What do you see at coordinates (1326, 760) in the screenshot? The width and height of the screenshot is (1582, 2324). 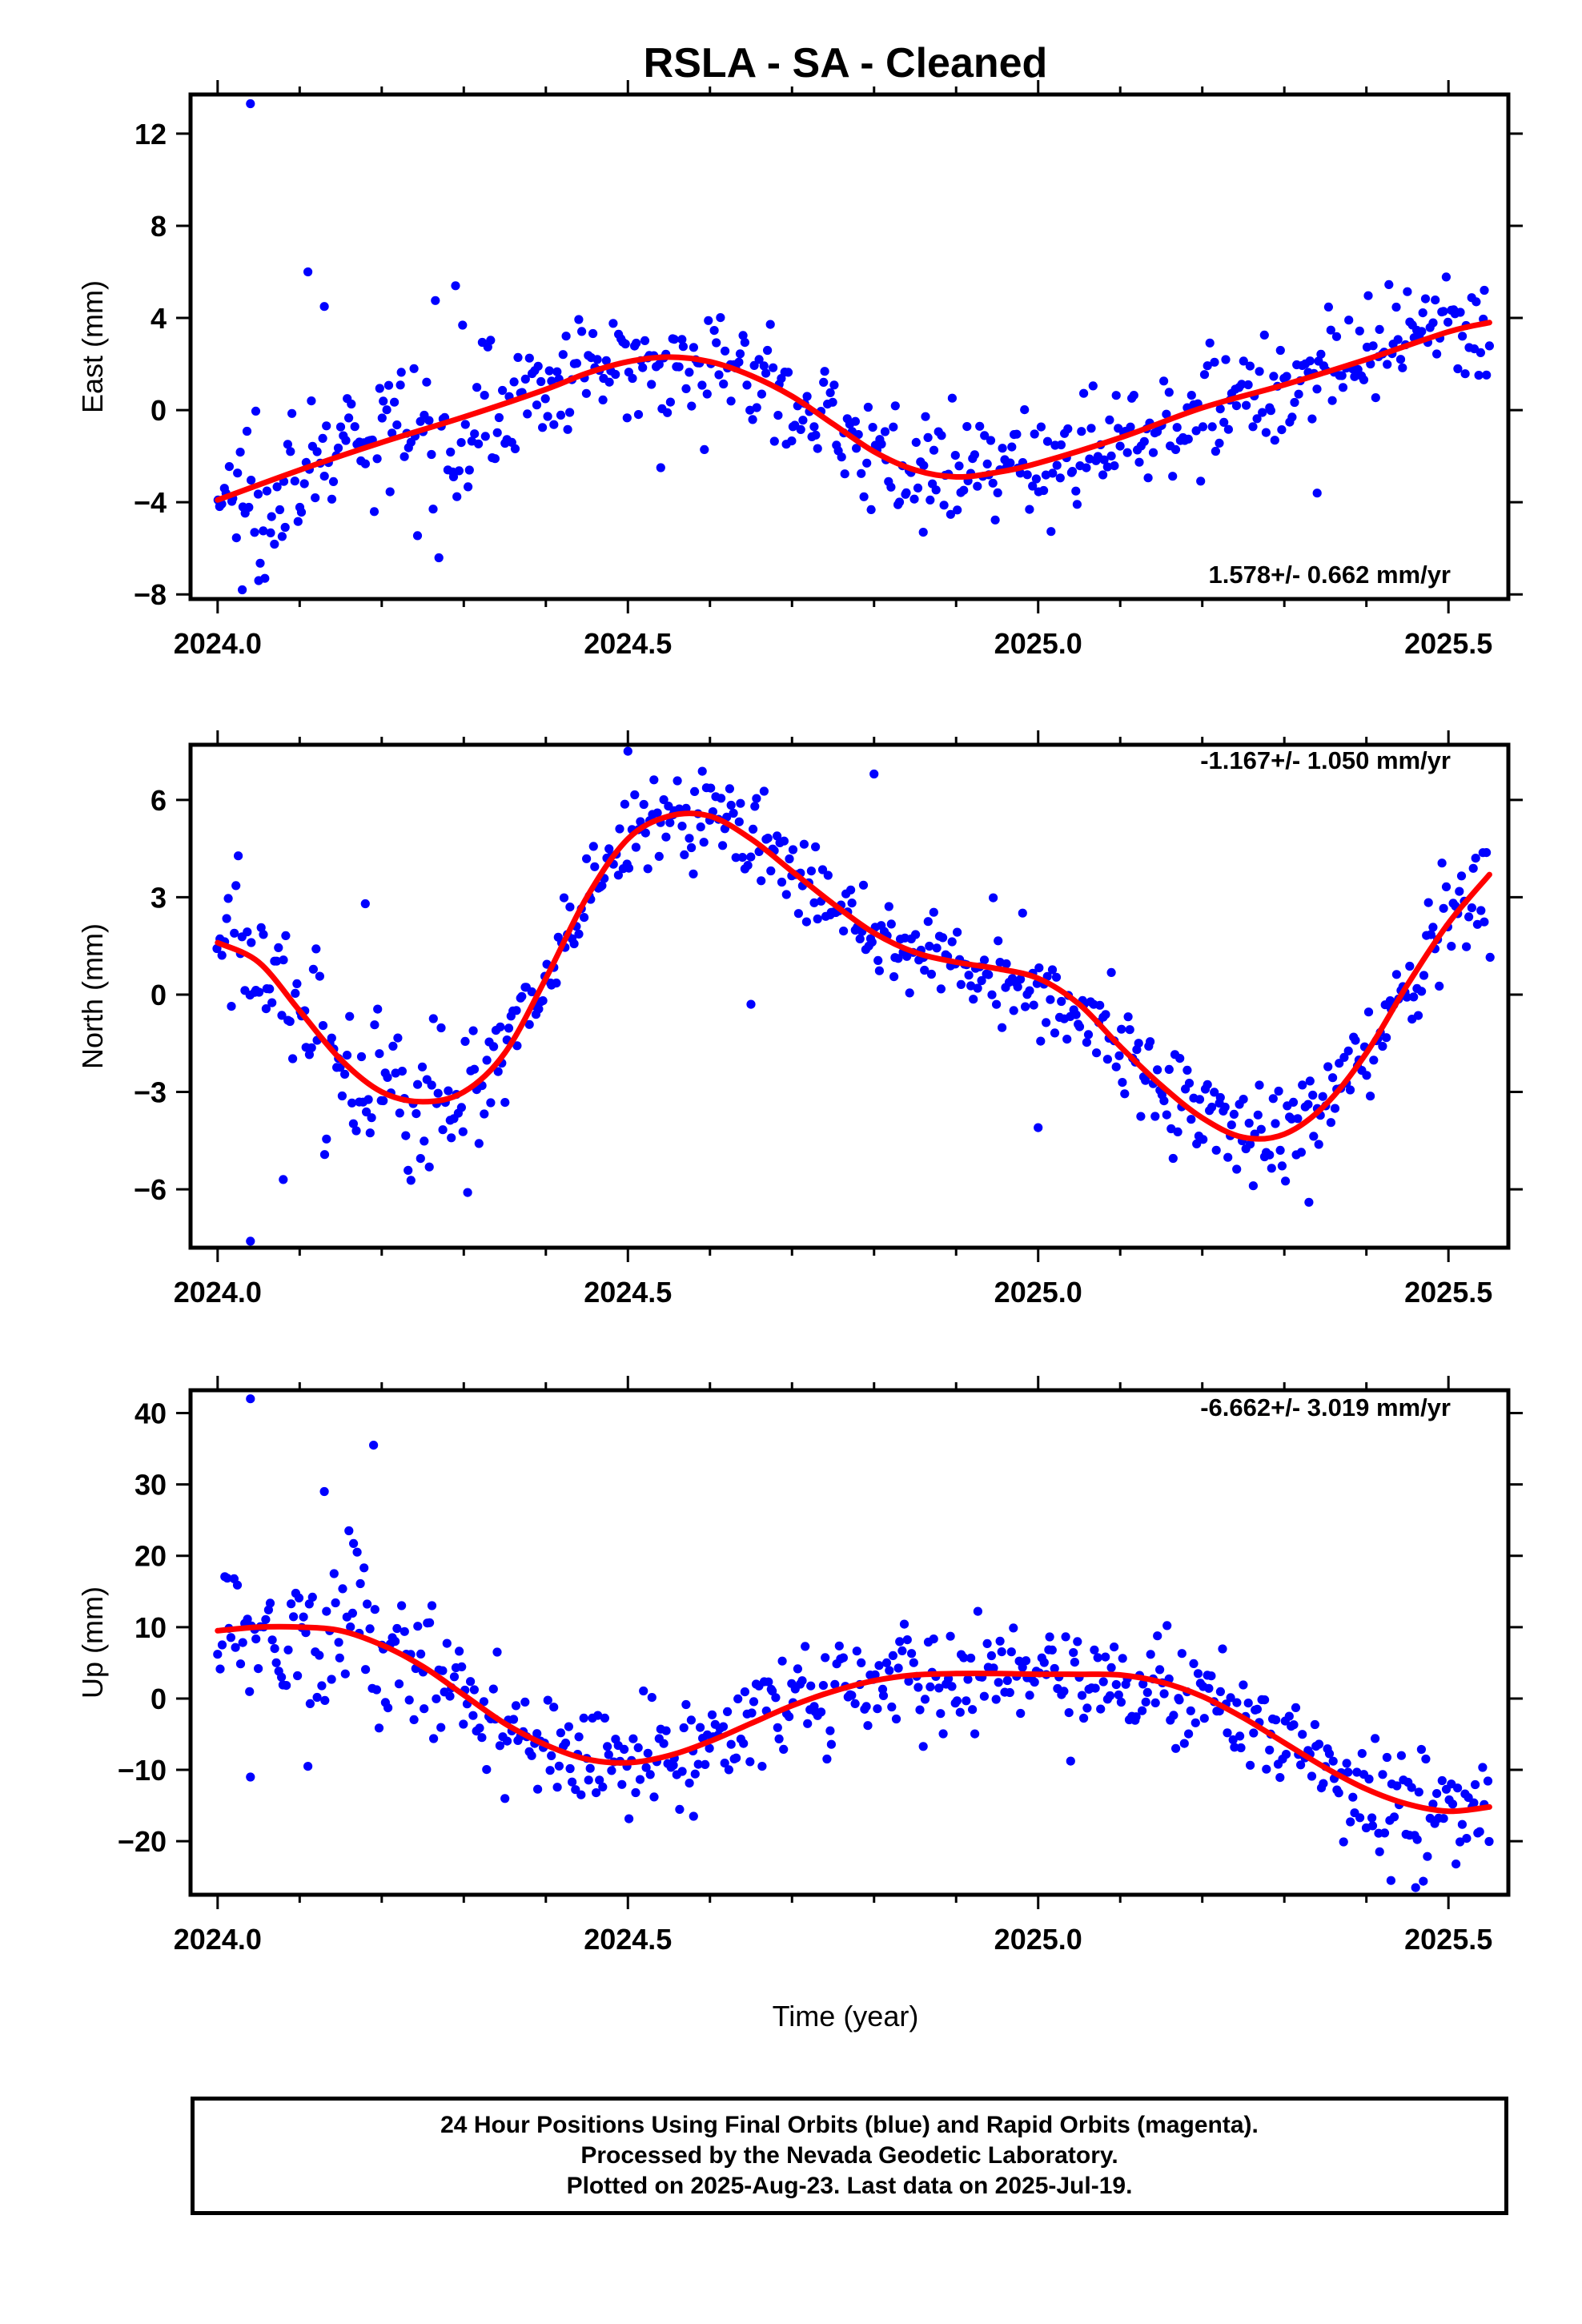 I see `rate-annotation: -1.167+/- 1.050 mm/yr` at bounding box center [1326, 760].